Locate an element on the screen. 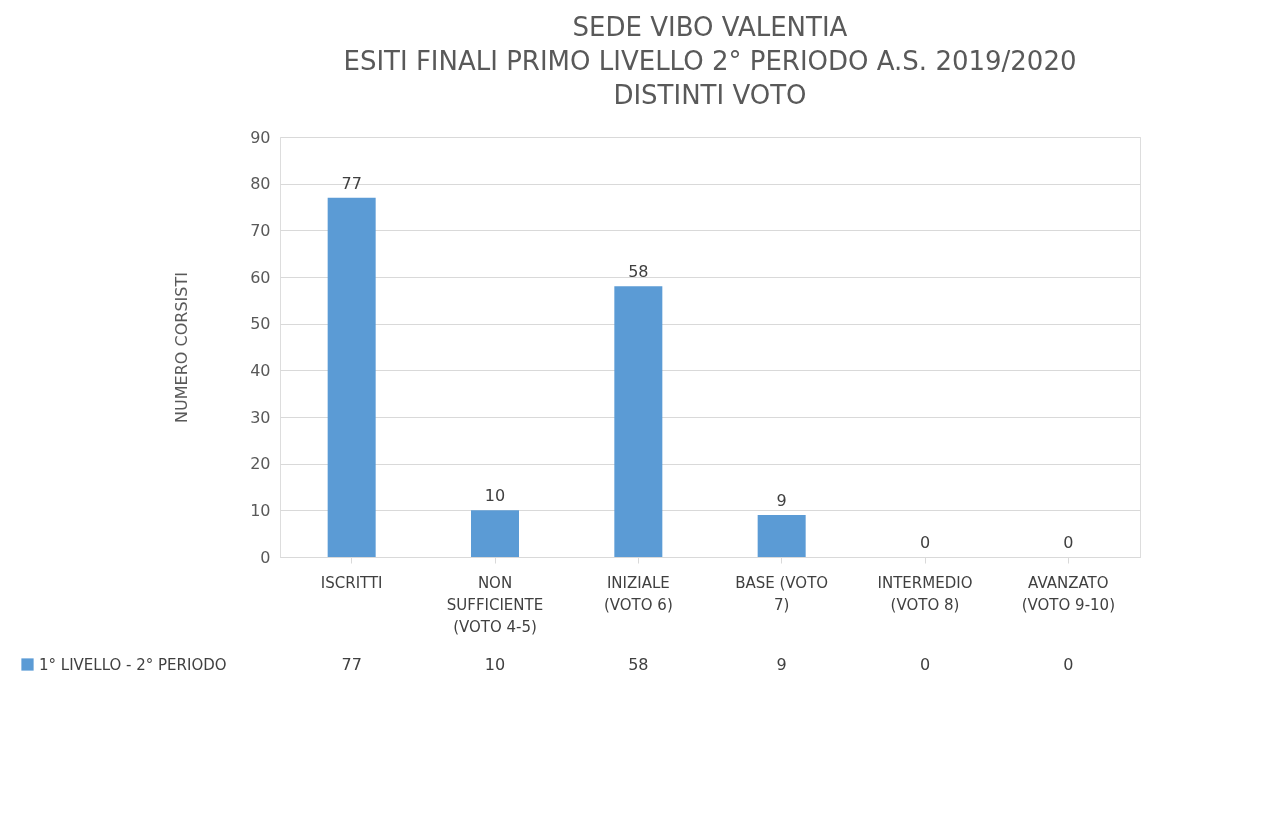 Image resolution: width=1280 pixels, height=815 pixels. y-tick-label: 20 is located at coordinates (260, 464).